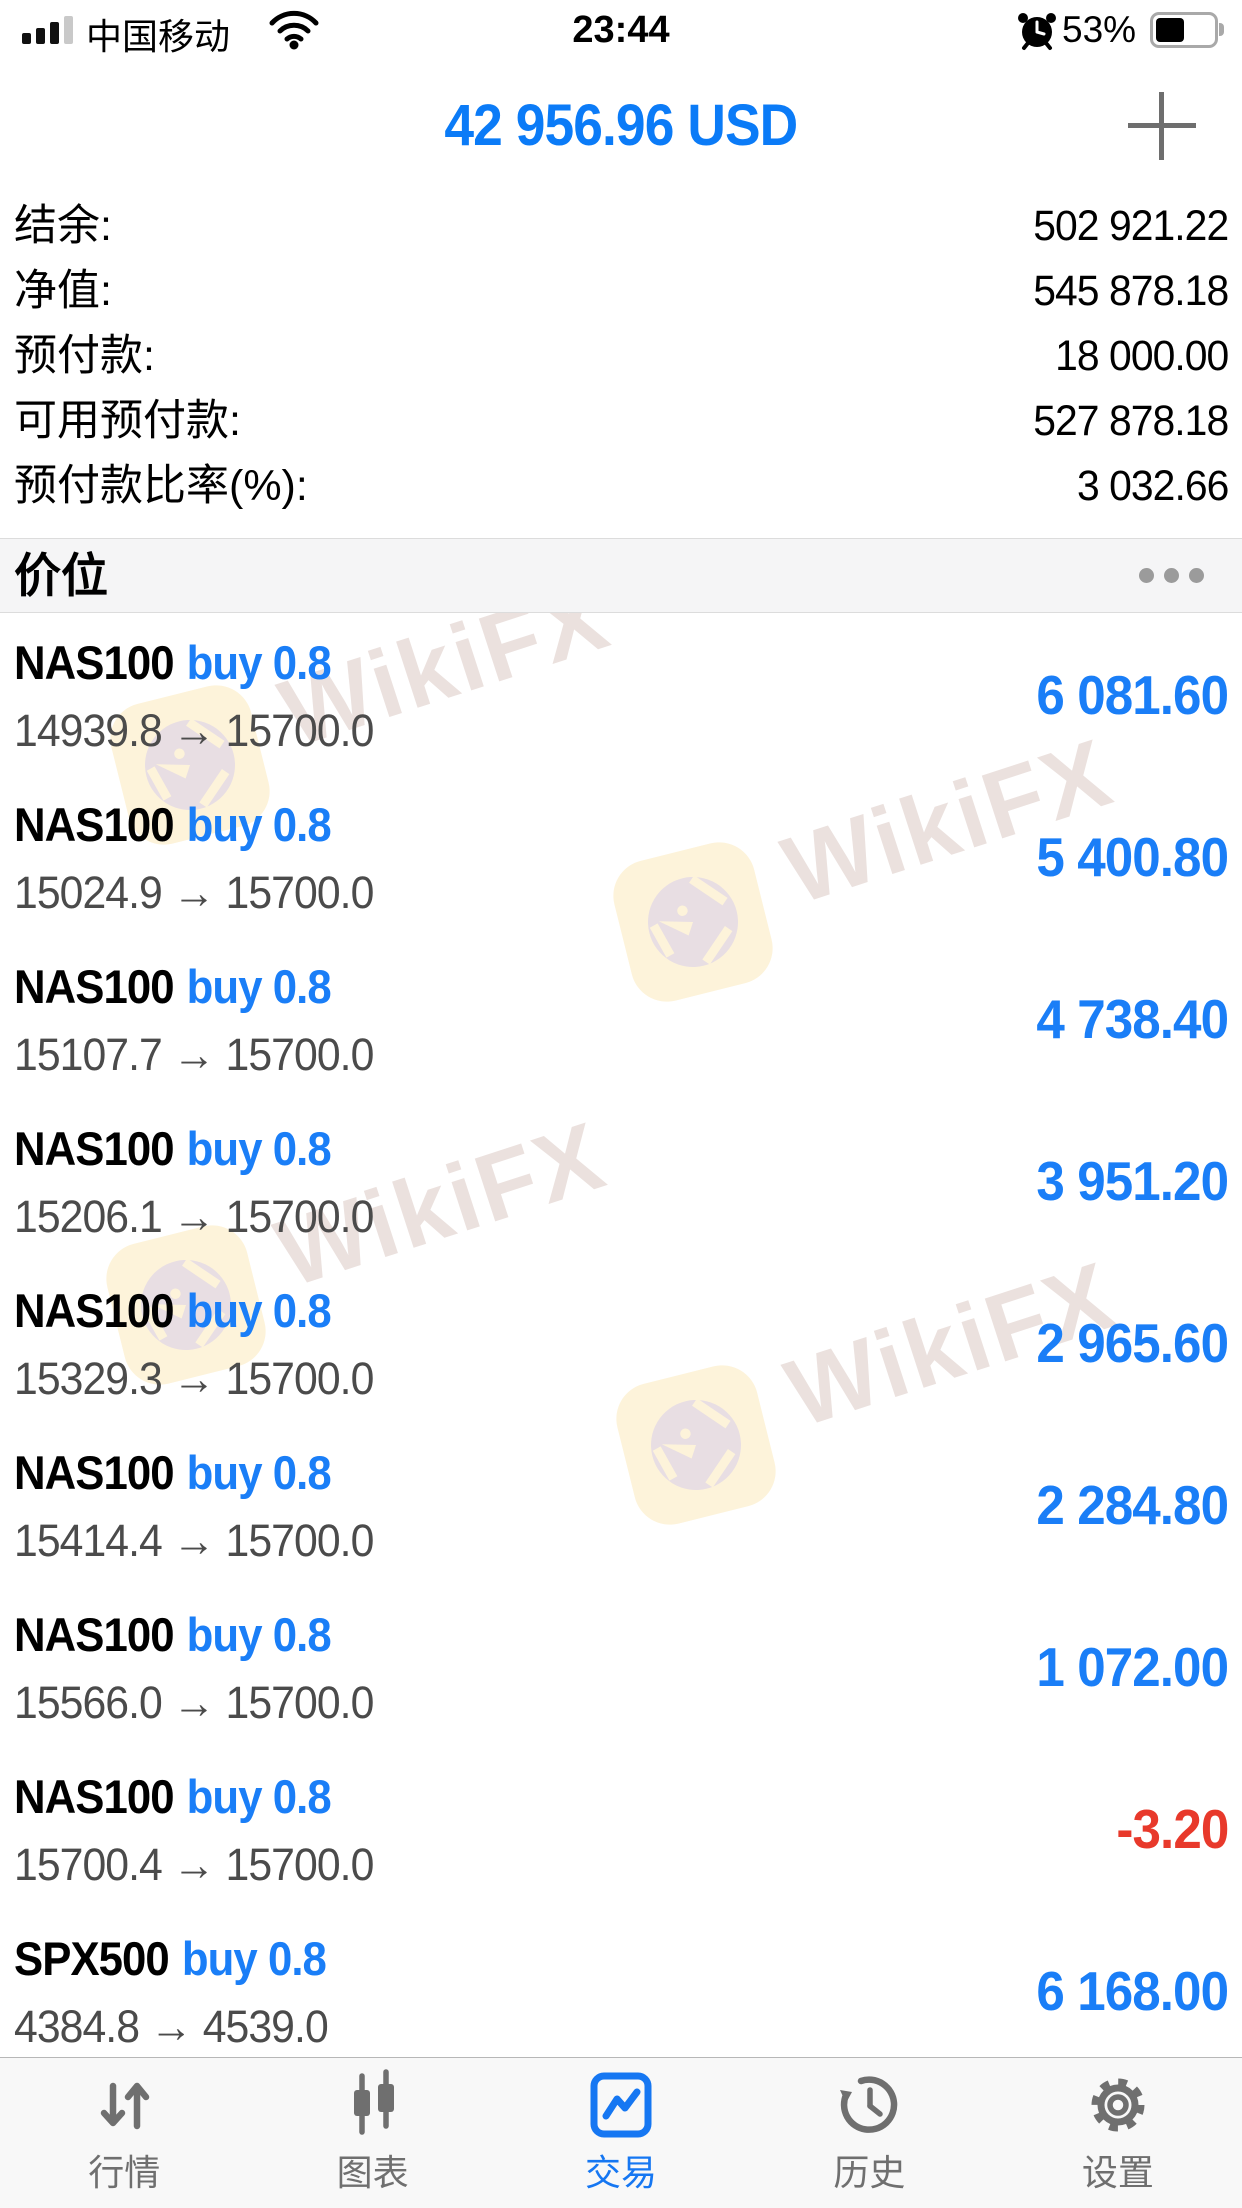  What do you see at coordinates (621, 1018) in the screenshot?
I see `position-row: NAS100 buy 0.8 15107.7 → 15700.0 4 738.40` at bounding box center [621, 1018].